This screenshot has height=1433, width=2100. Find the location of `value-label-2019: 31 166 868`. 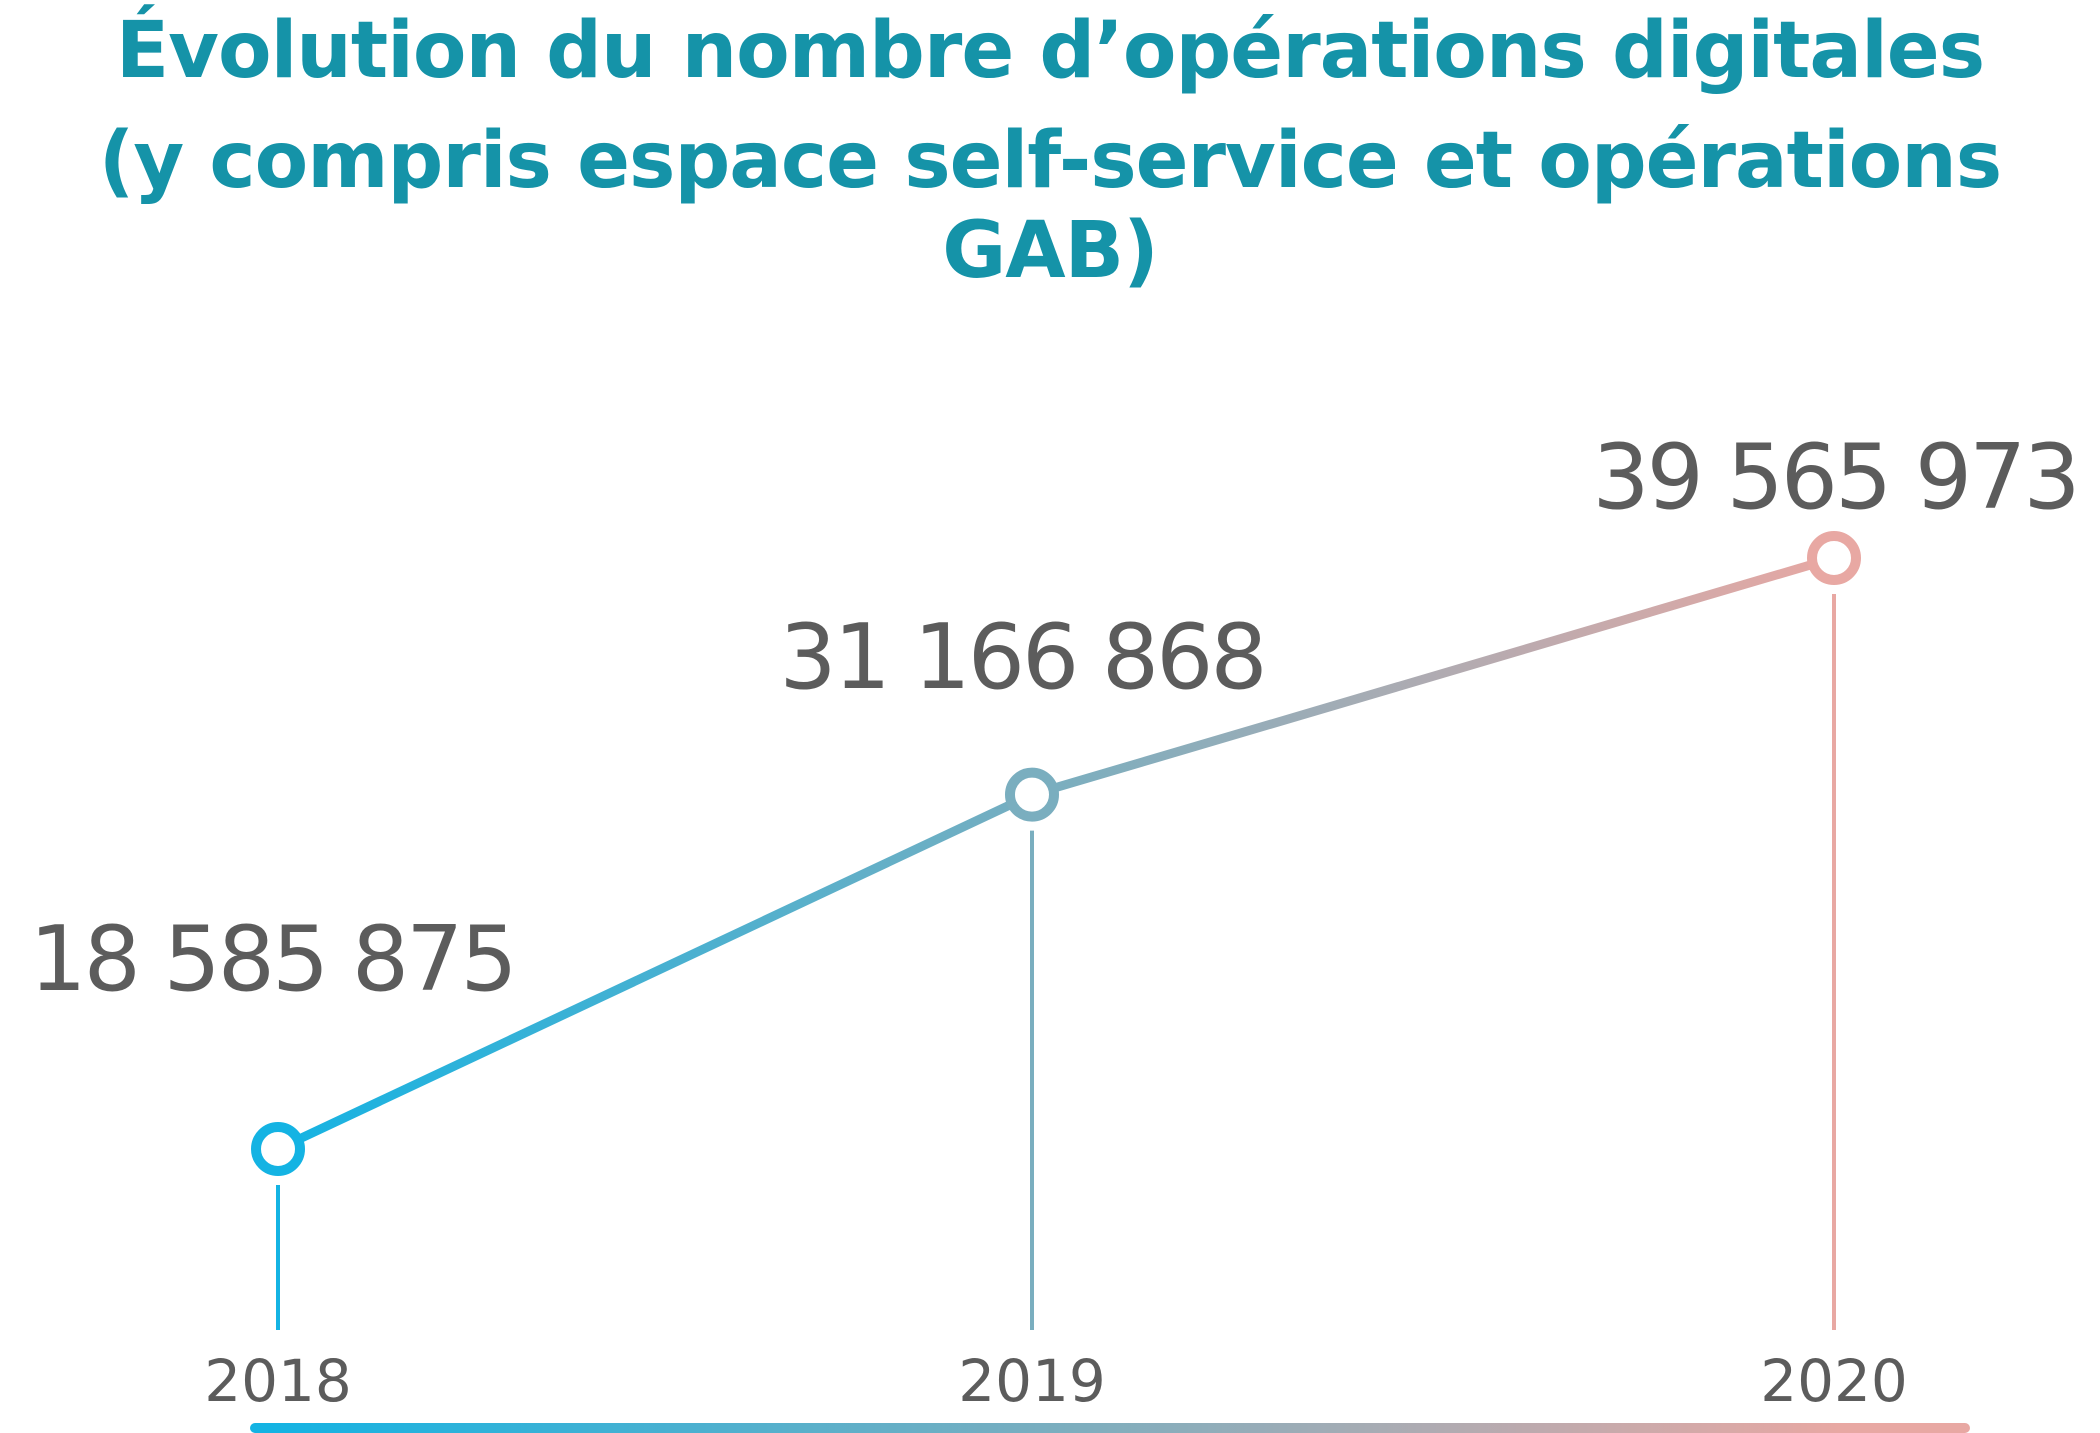

value-label-2019: 31 166 868 is located at coordinates (1021, 657).